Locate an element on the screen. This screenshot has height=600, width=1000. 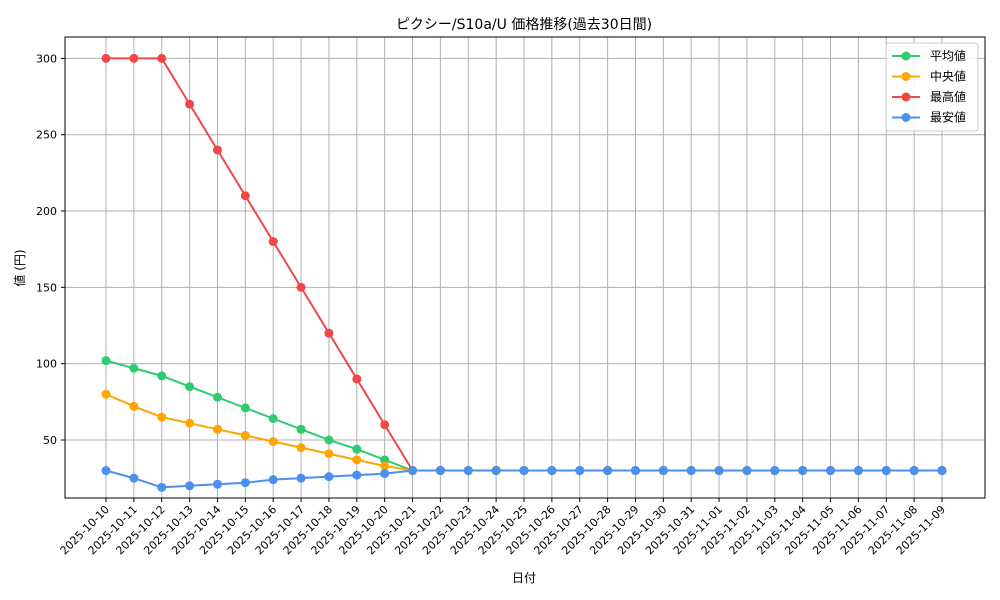
legend-item: 平均値 is located at coordinates (929, 55).